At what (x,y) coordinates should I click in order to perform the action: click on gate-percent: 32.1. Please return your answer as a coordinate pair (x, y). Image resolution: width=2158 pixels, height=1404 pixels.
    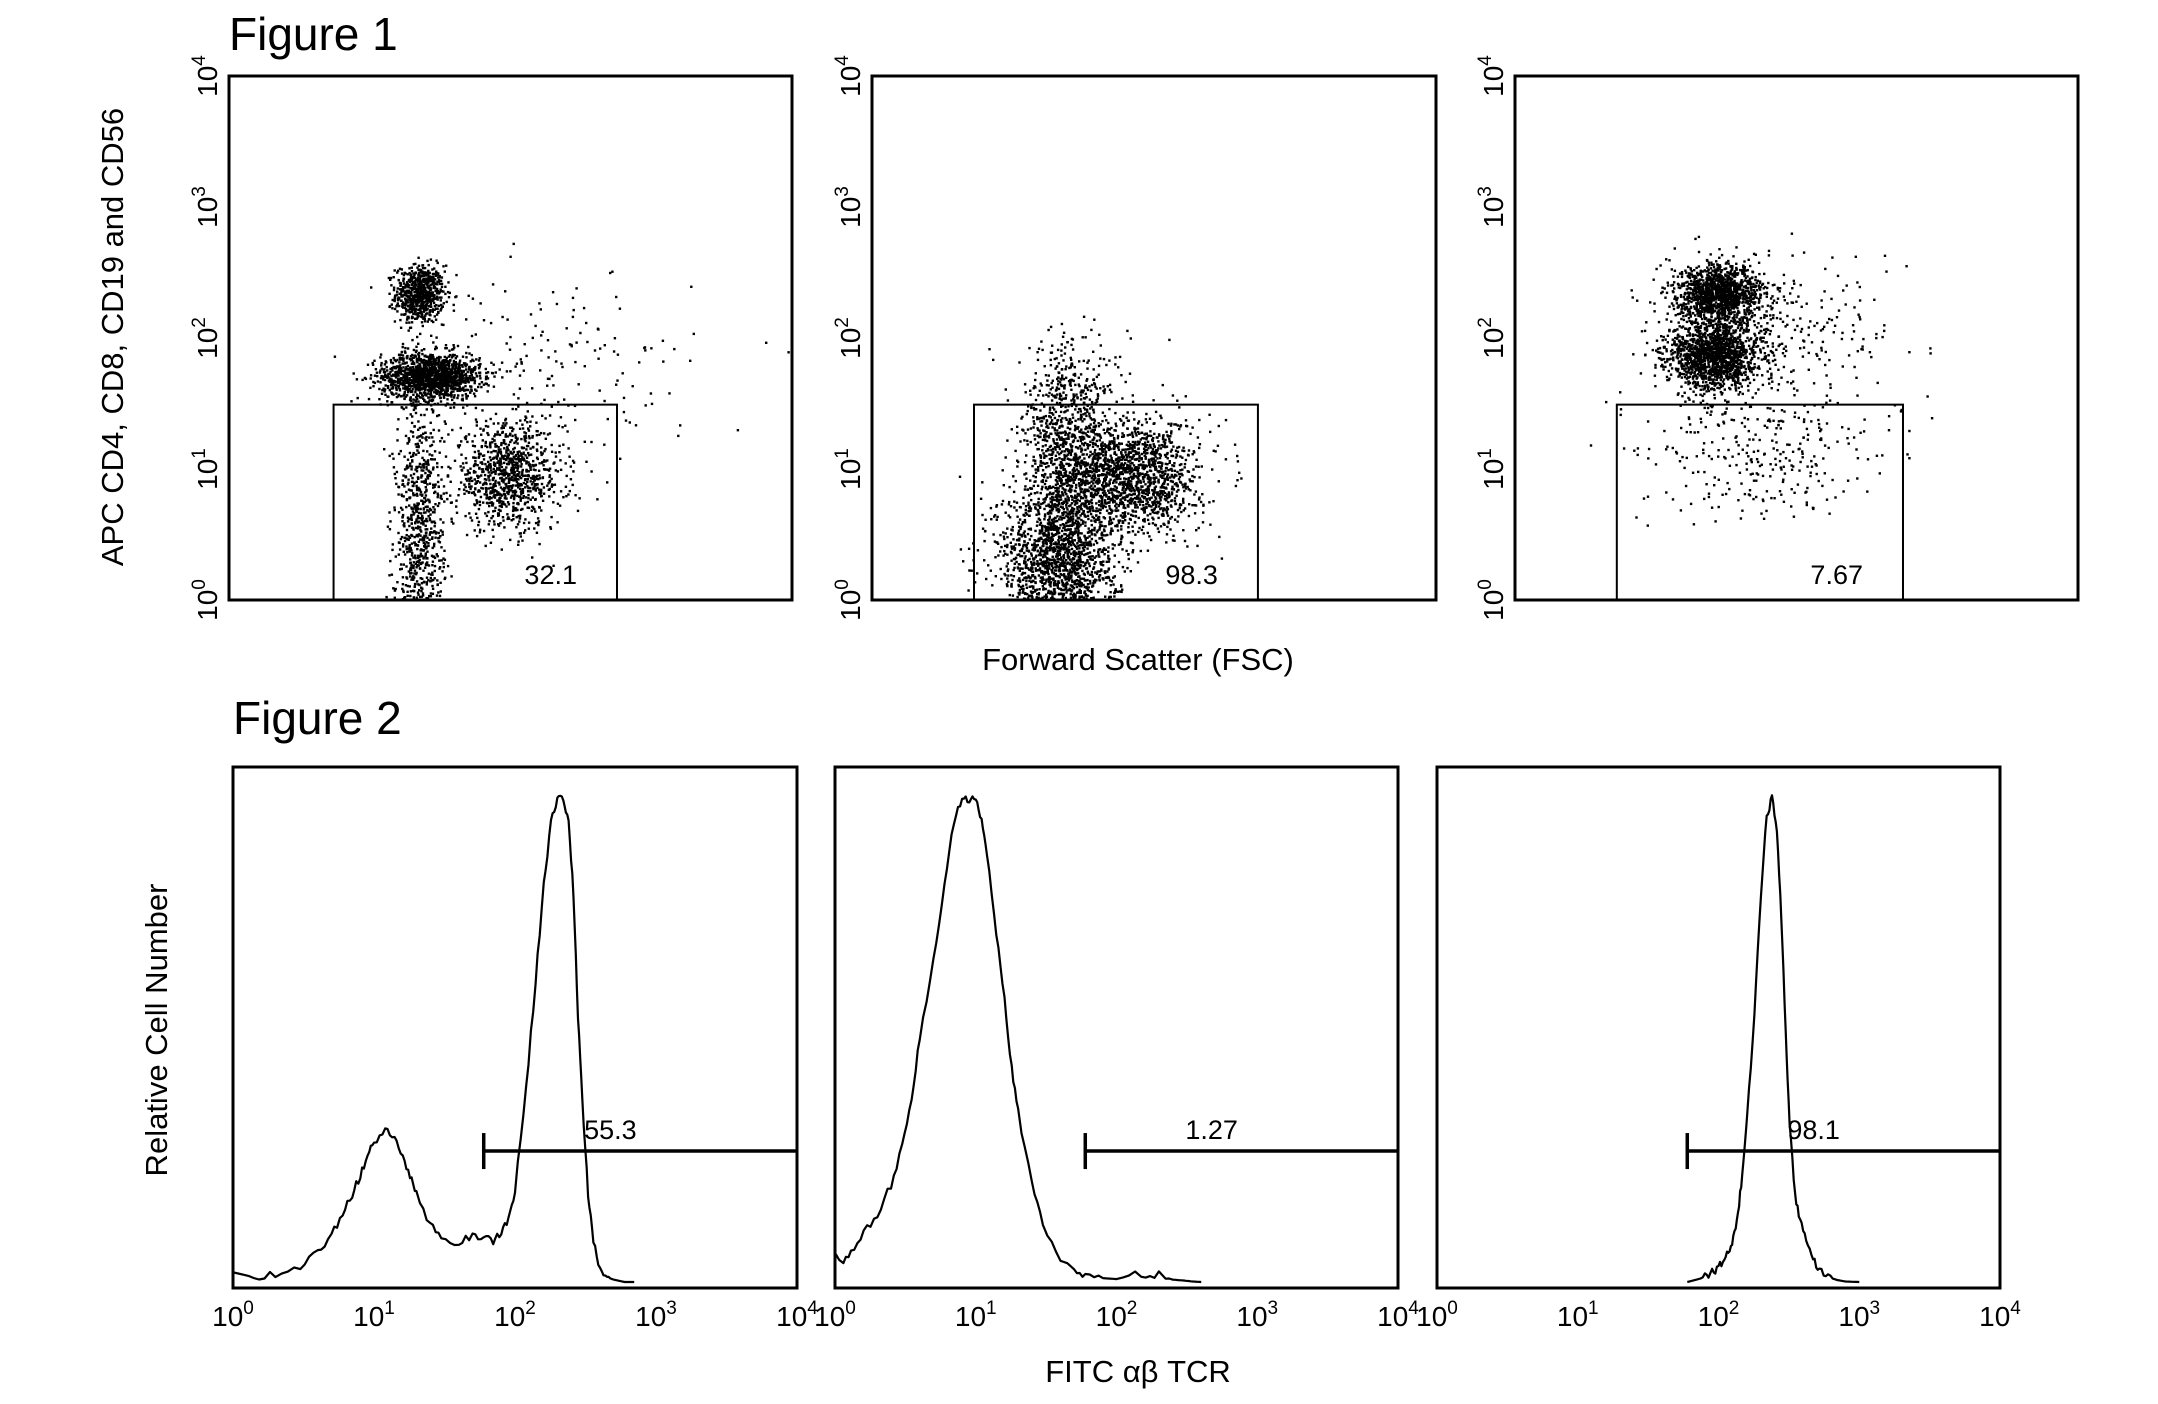
    Looking at the image, I should click on (550, 575).